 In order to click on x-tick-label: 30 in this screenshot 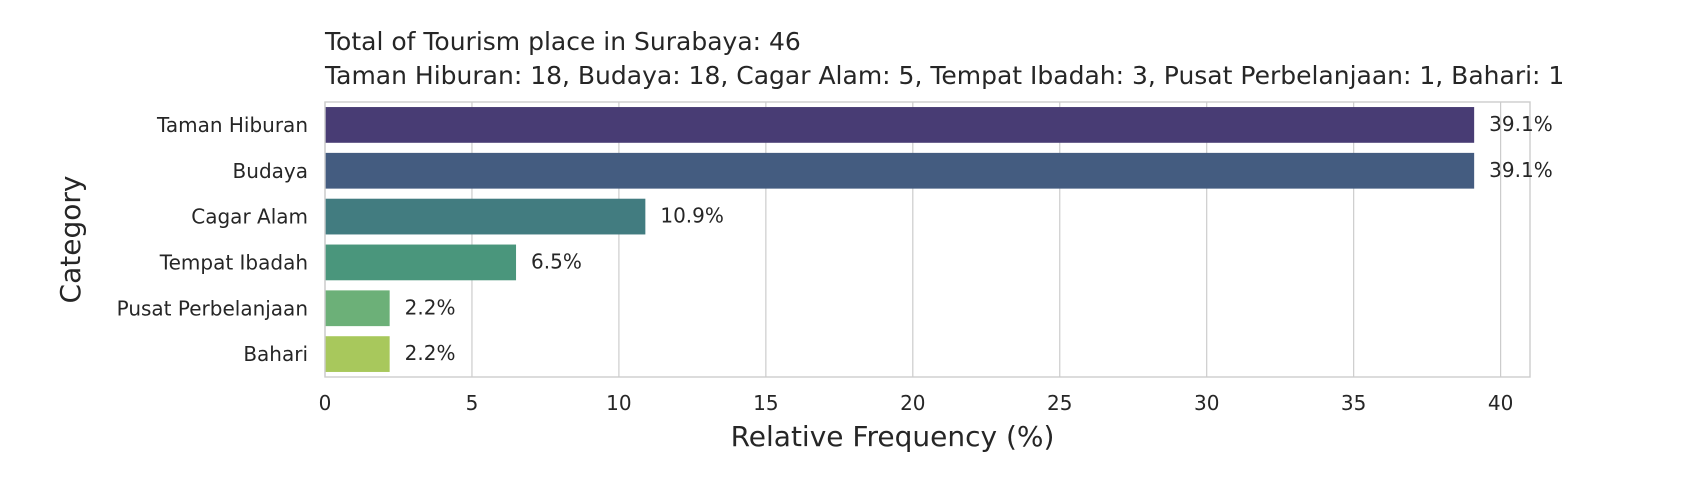, I will do `click(1206, 403)`.